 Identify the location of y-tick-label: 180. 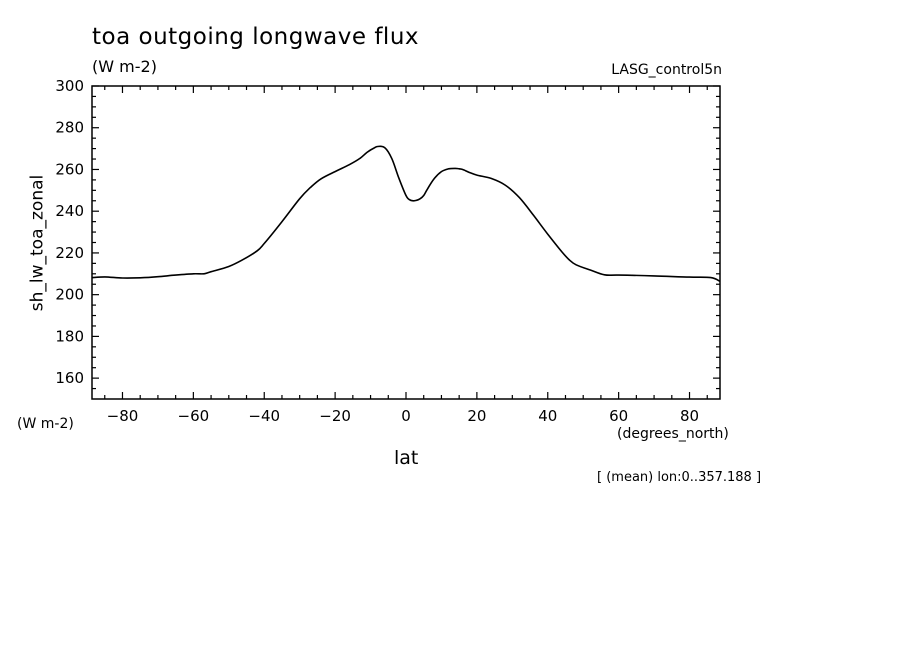
(69, 336).